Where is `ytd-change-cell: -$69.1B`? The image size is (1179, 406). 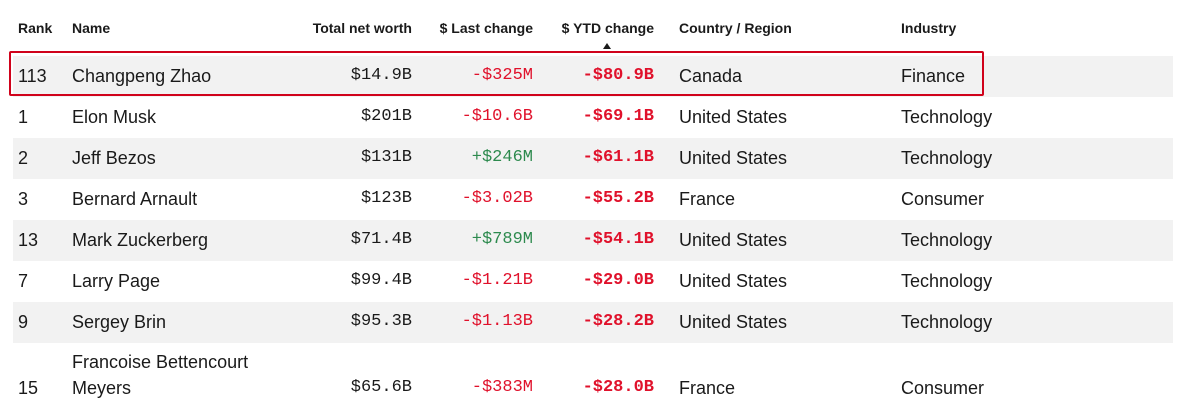 ytd-change-cell: -$69.1B is located at coordinates (618, 116).